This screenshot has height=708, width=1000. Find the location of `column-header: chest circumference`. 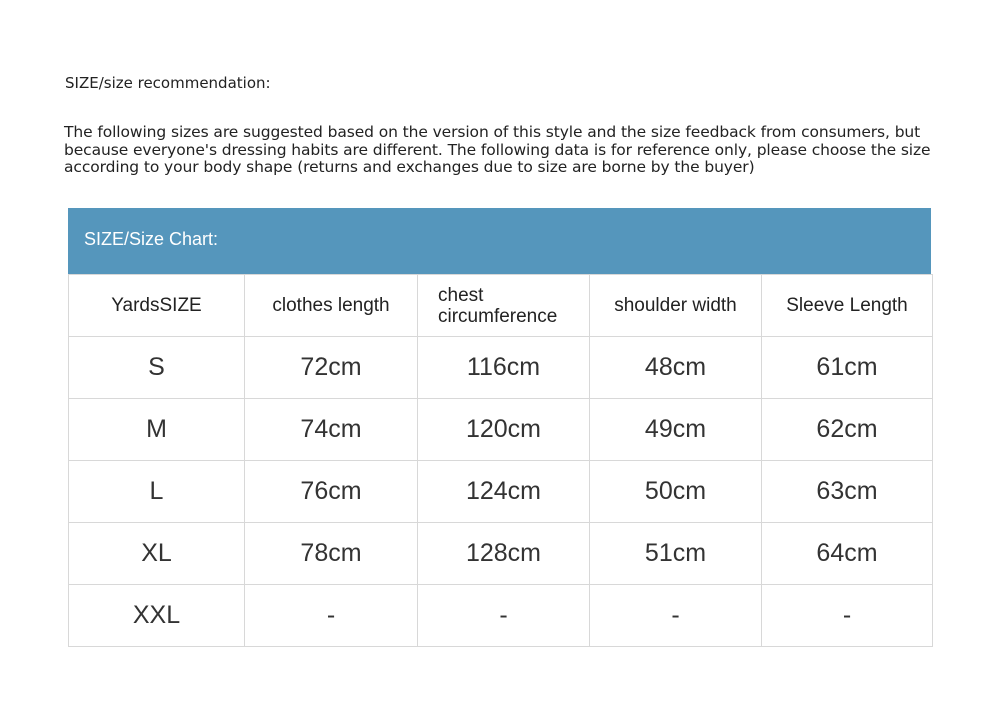

column-header: chest circumference is located at coordinates (503, 305).